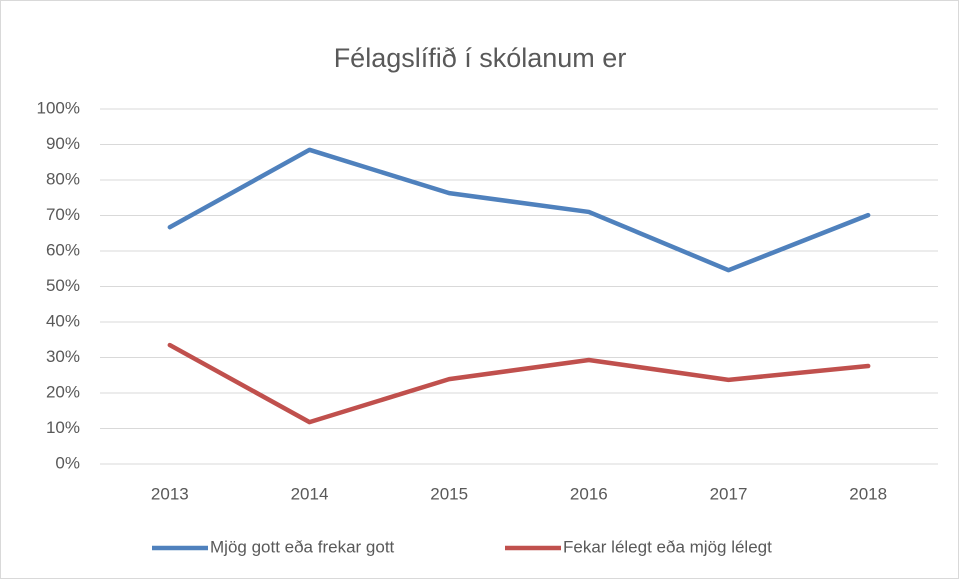 The width and height of the screenshot is (959, 579). What do you see at coordinates (63, 356) in the screenshot?
I see `y-tick-label: 30%` at bounding box center [63, 356].